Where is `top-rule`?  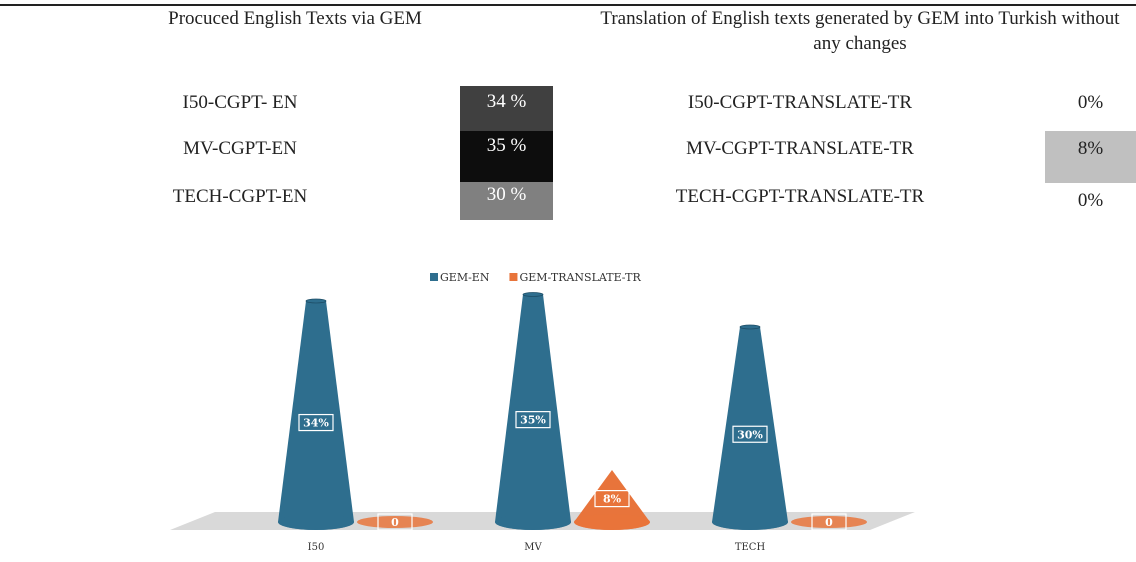 top-rule is located at coordinates (568, 5).